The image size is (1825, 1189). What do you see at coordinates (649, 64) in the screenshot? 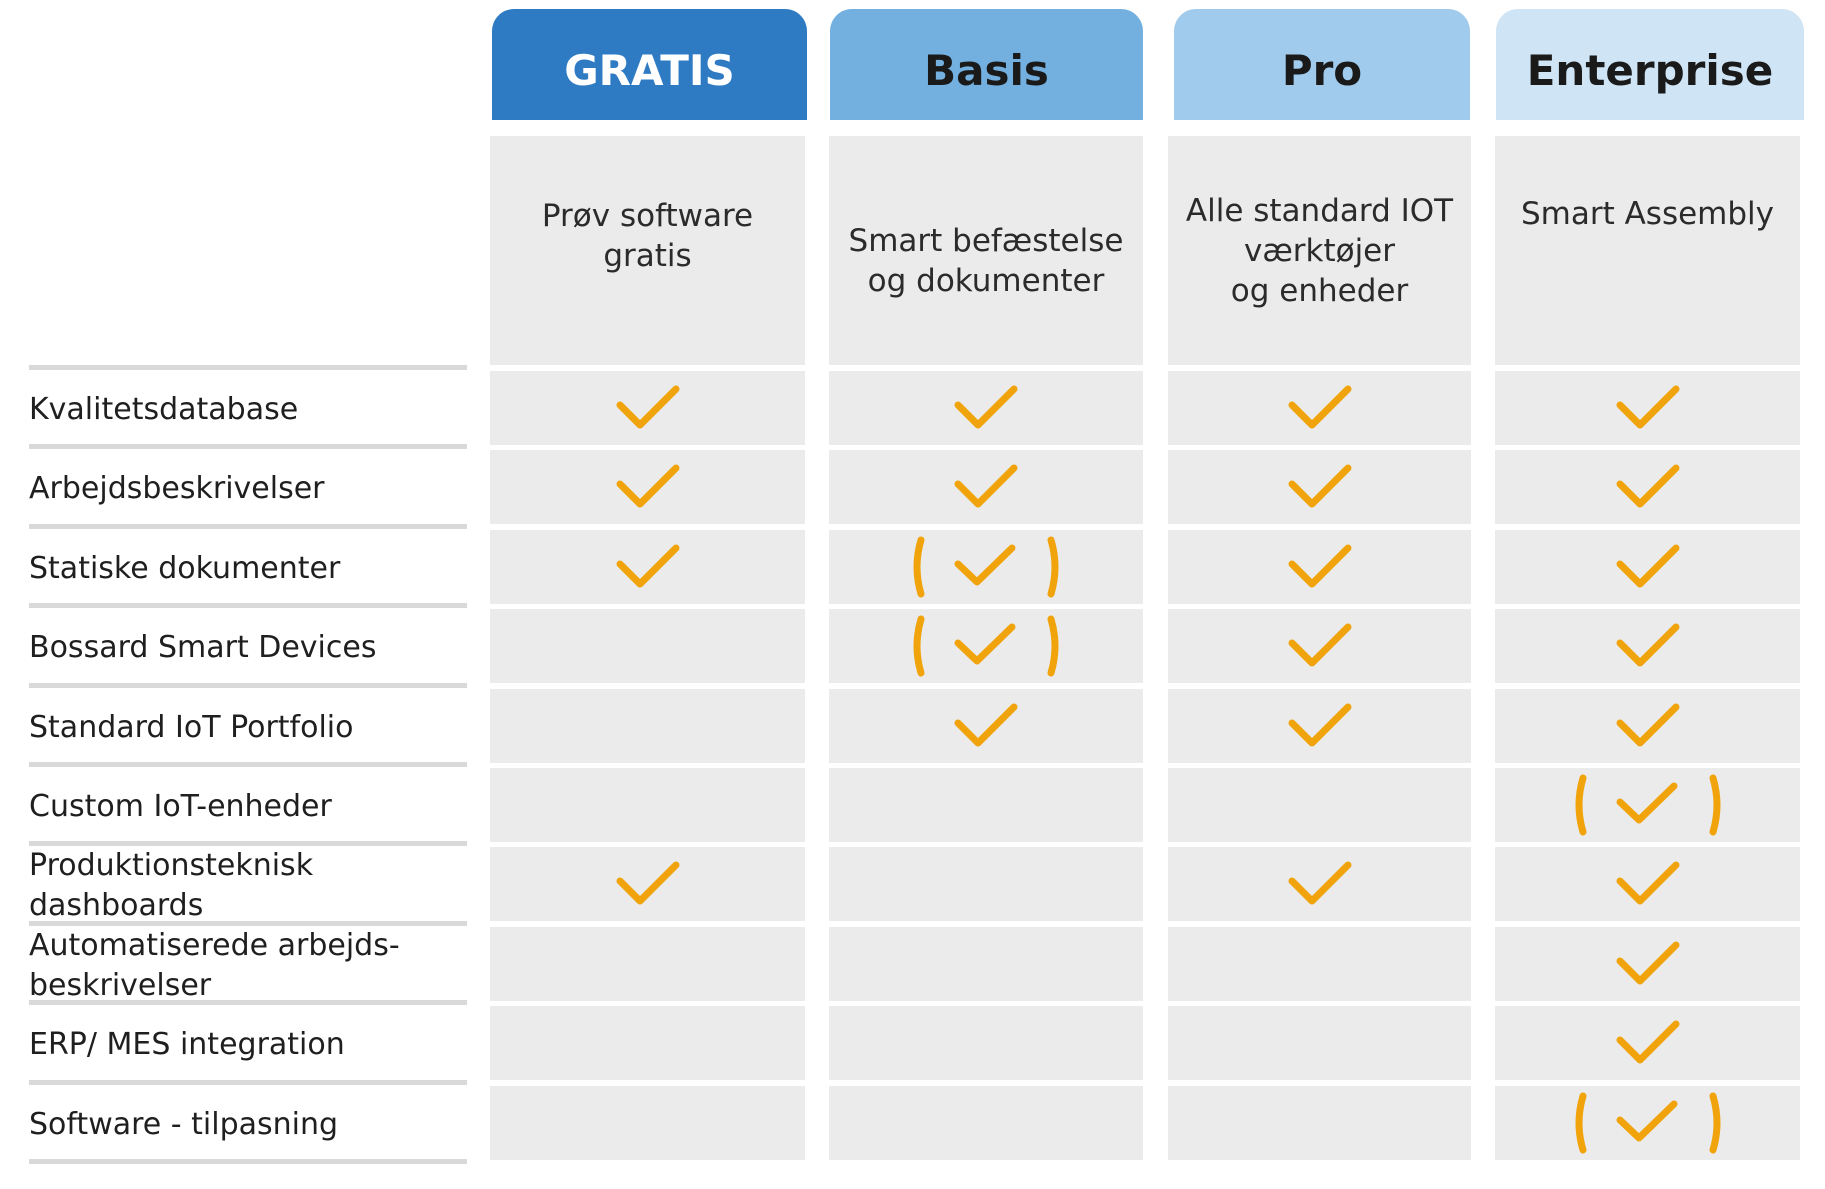
I see `plan-header-gratis: GRATIS` at bounding box center [649, 64].